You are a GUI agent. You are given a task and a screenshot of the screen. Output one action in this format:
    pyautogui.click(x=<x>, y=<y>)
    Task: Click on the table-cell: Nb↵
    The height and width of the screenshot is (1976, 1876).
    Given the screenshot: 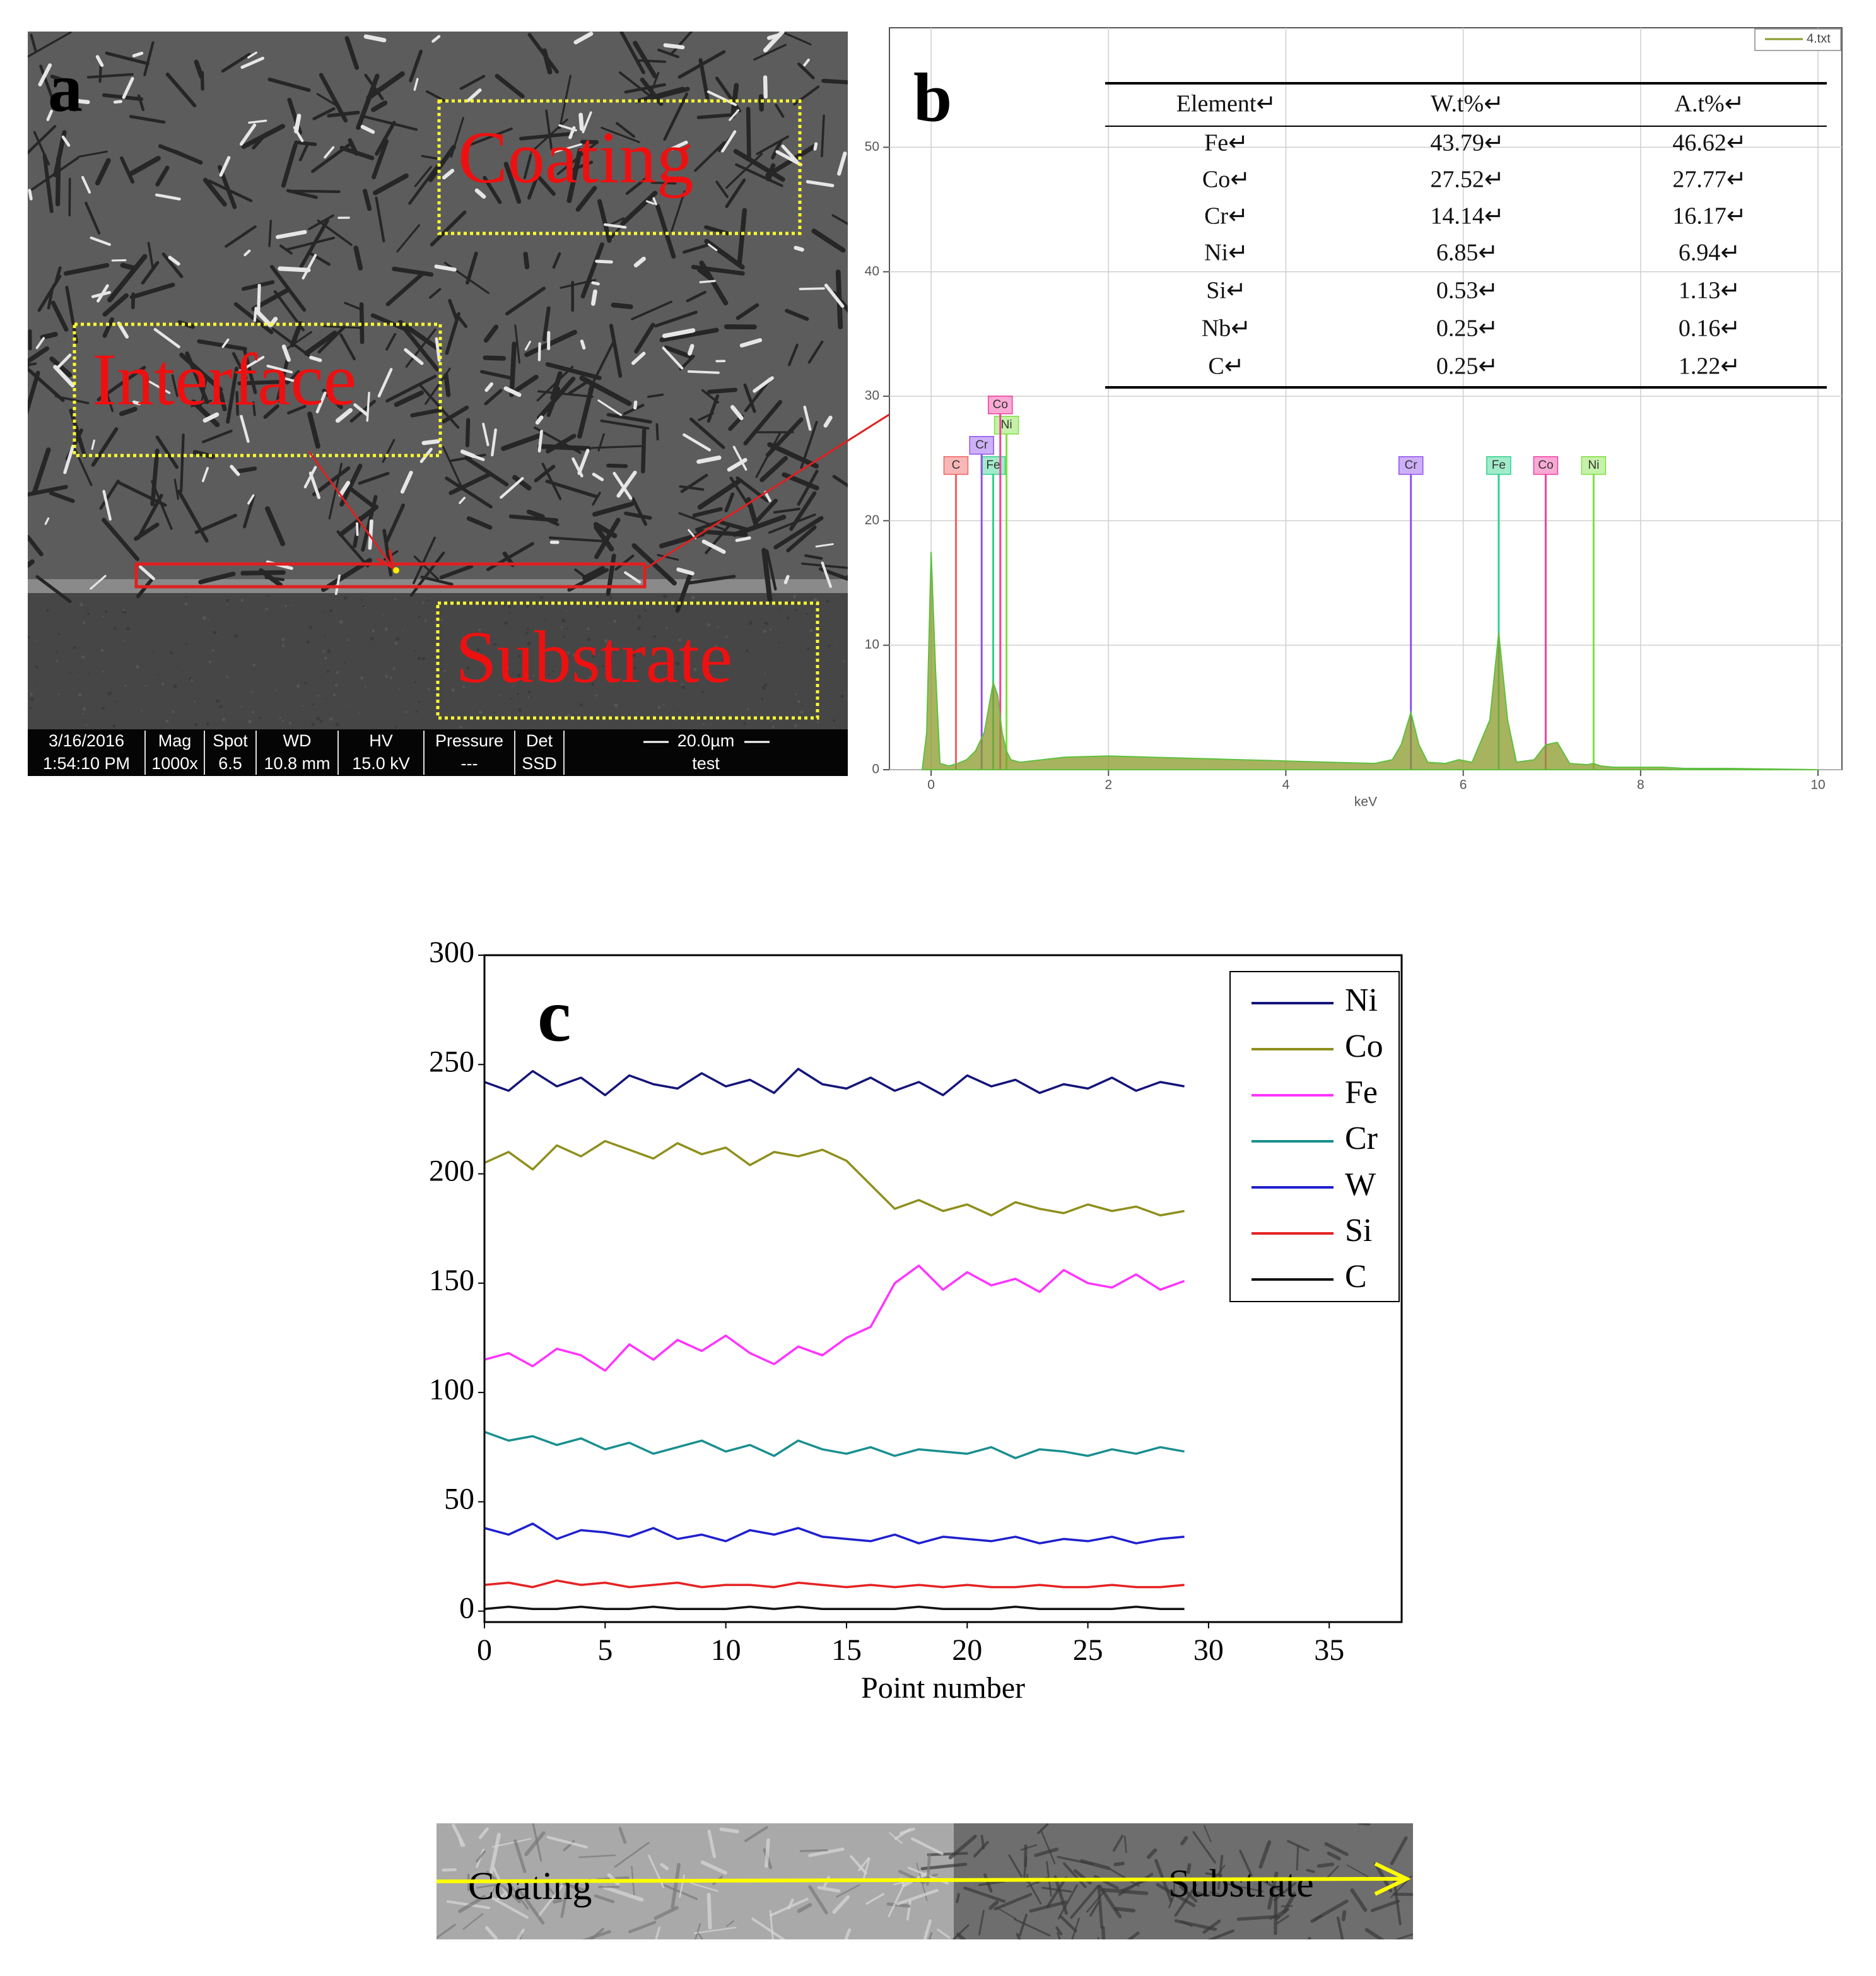 What is the action you would take?
    pyautogui.click(x=1226, y=328)
    